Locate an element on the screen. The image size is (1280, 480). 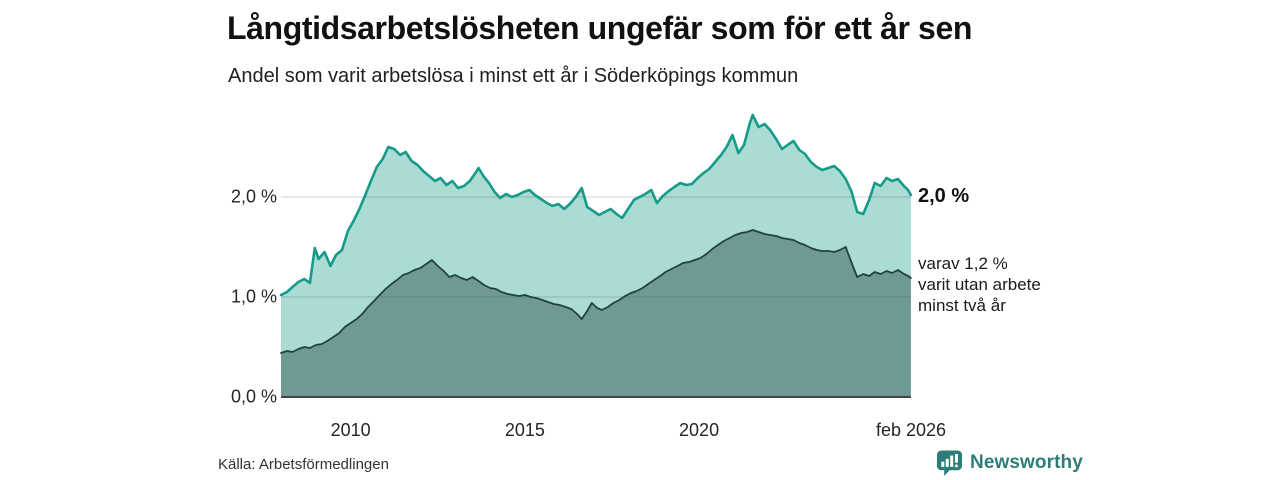
source-note: Källa: Arbetsförmedlingen is located at coordinates (303, 464).